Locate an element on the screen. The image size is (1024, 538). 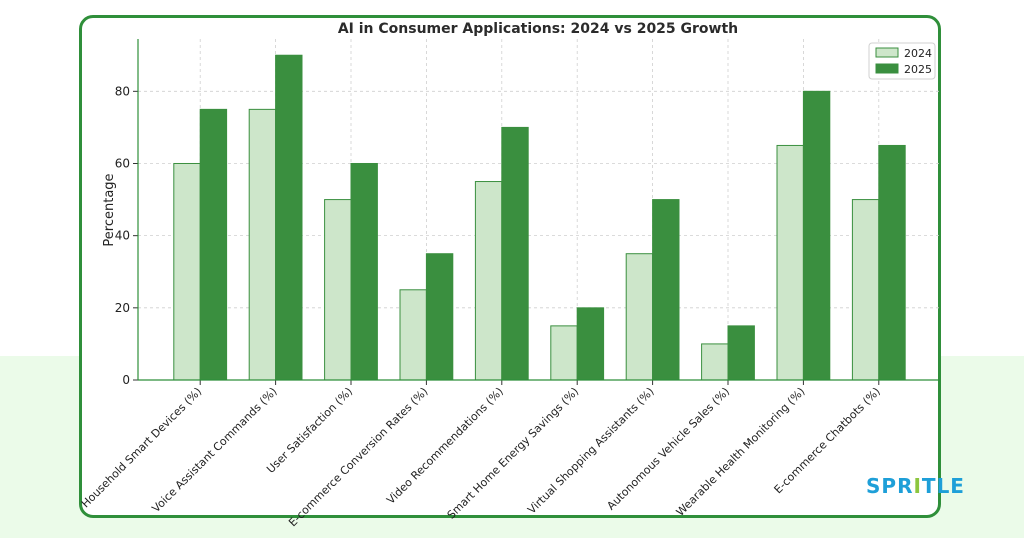
y-tick-label: 80 is located at coordinates (122, 91).